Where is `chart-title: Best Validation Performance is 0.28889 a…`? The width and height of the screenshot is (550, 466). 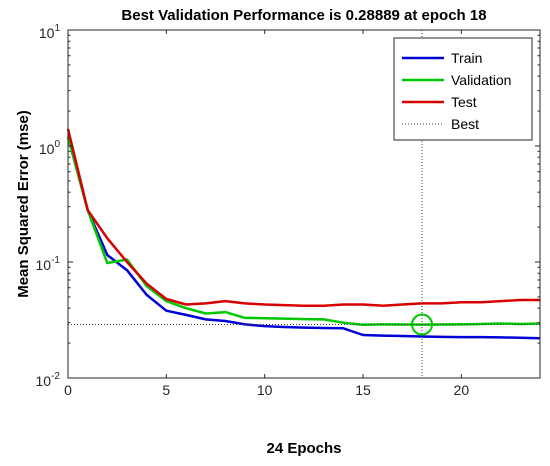
chart-title: Best Validation Performance is 0.28889 a… is located at coordinates (303, 15).